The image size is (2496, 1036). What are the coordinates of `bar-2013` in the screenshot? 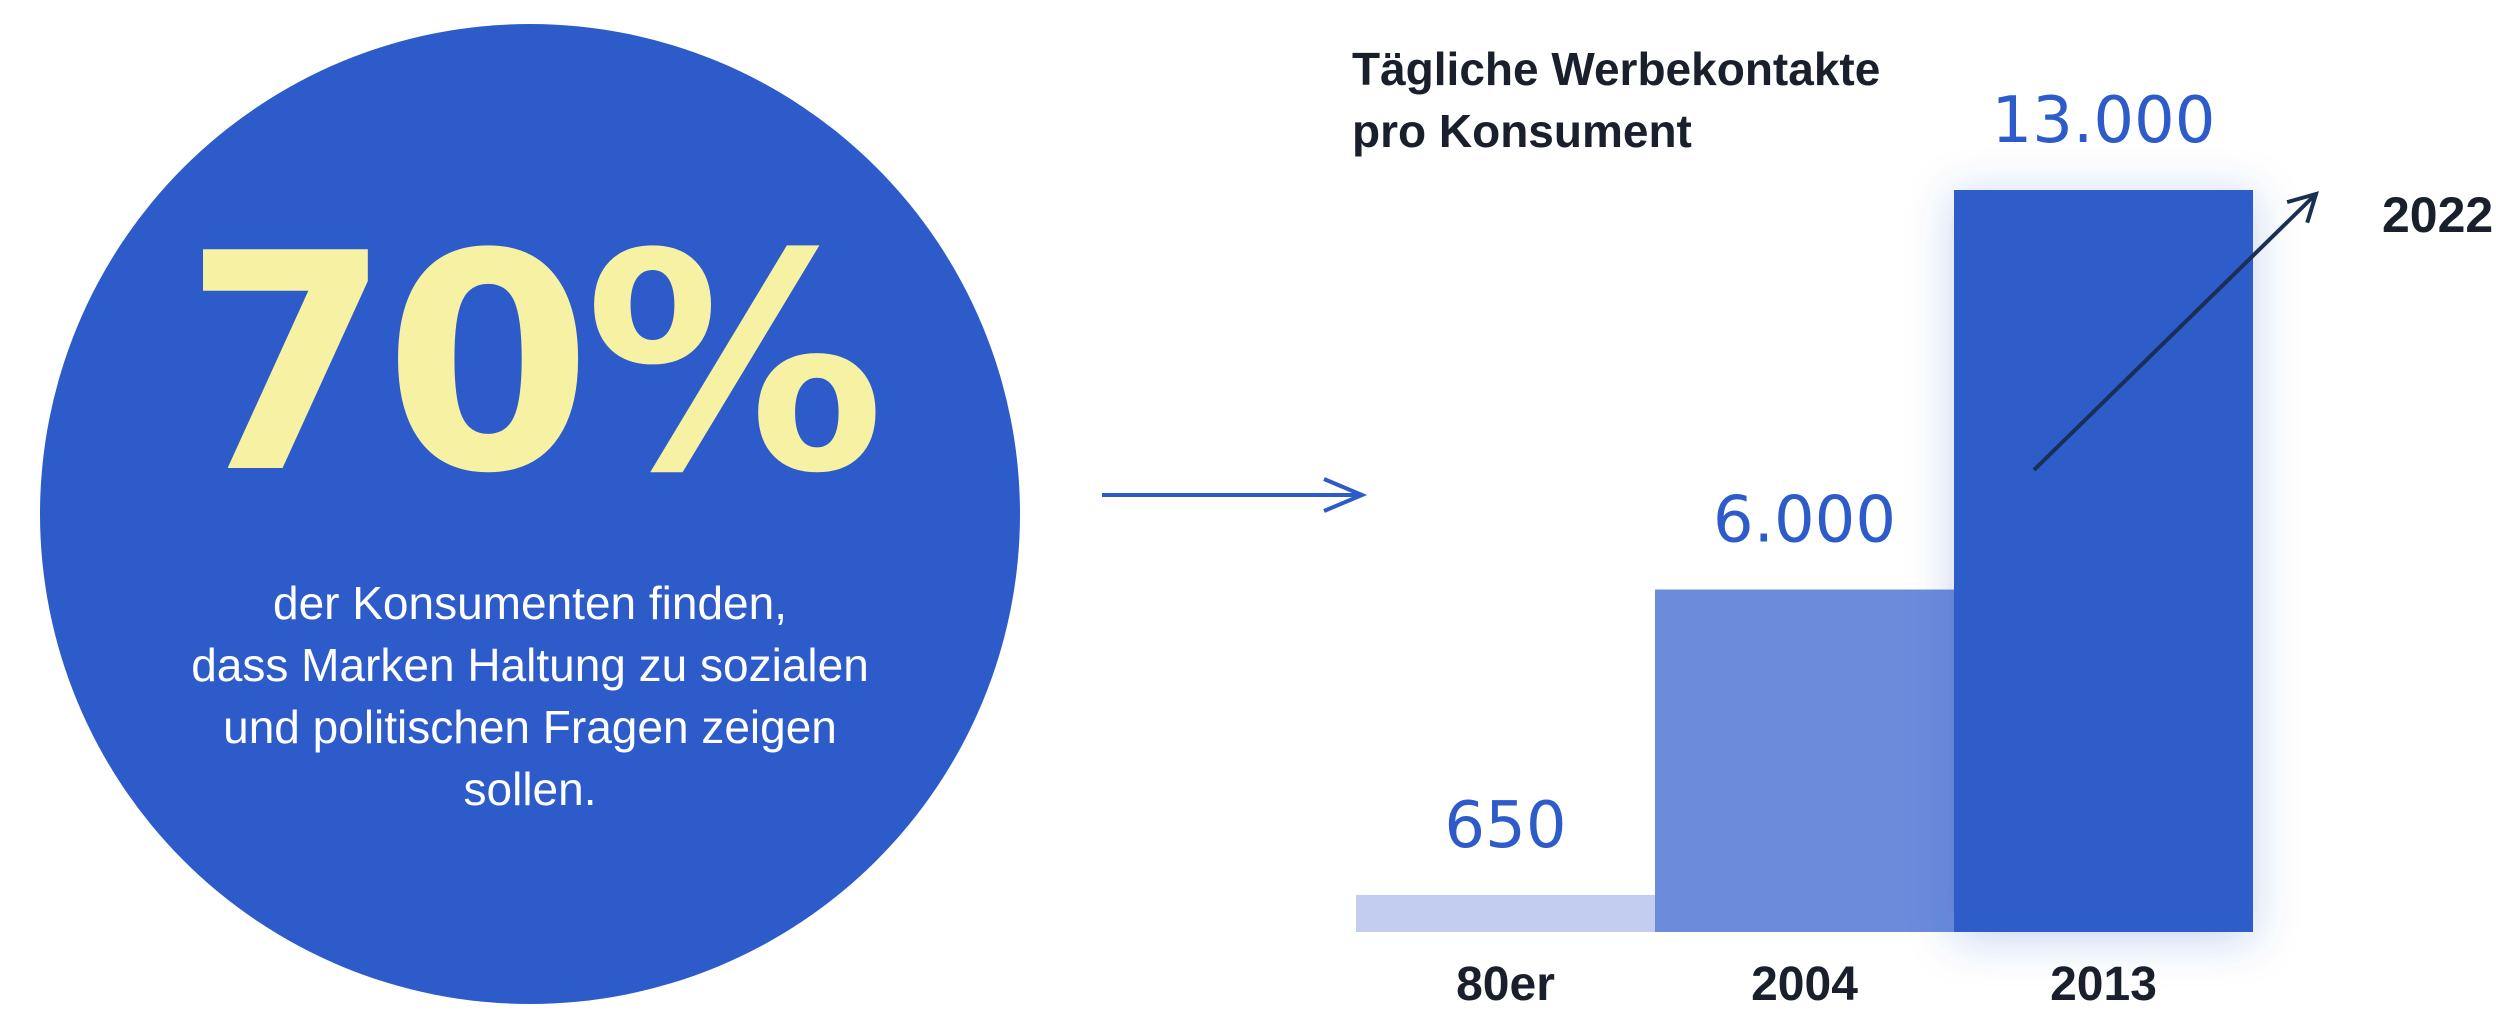 It's located at (2103, 561).